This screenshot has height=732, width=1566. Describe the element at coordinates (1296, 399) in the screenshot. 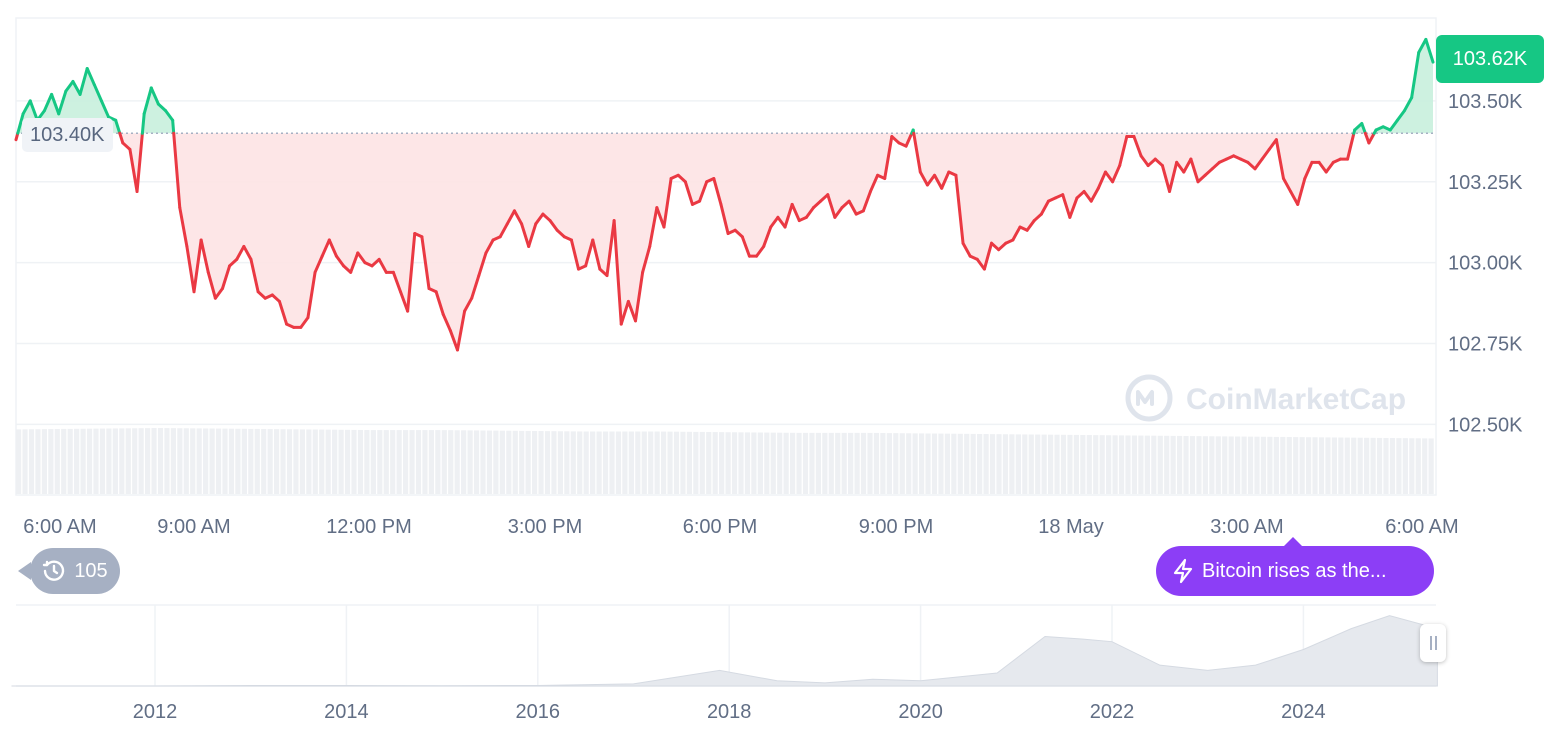

I see `watermark-text: CoinMarketCap` at that location.